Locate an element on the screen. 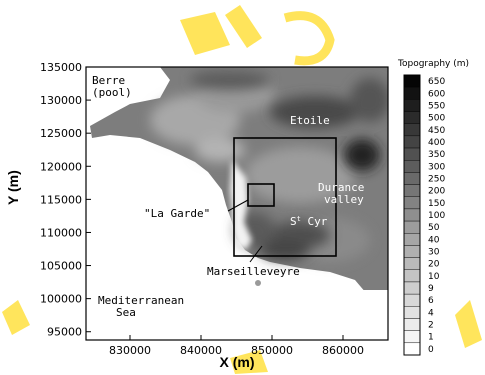  y-tick-label: 100000 is located at coordinates (61, 299).